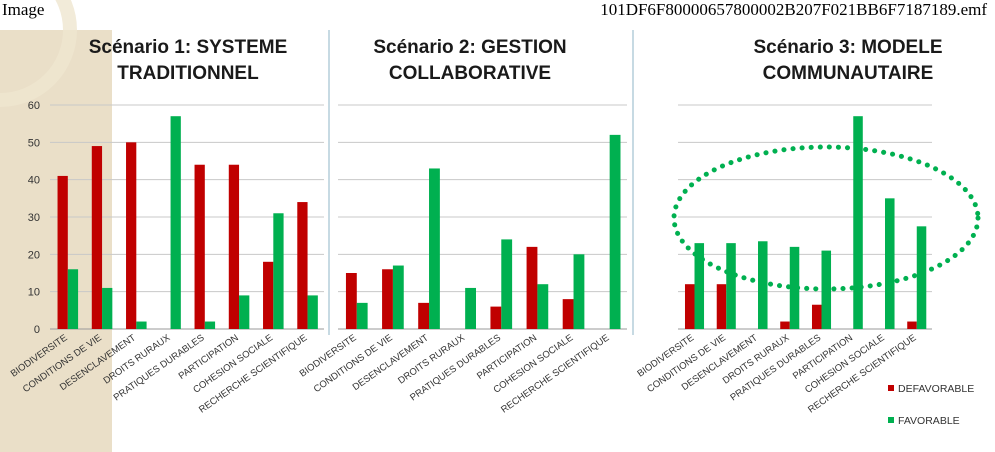 The image size is (995, 452). What do you see at coordinates (37, 330) in the screenshot?
I see `y-tick-label: 0` at bounding box center [37, 330].